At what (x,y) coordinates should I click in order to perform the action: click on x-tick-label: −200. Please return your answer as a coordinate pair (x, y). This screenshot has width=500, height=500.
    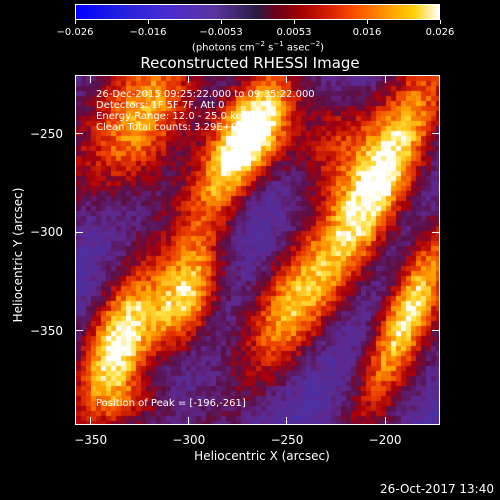
    Looking at the image, I should click on (385, 440).